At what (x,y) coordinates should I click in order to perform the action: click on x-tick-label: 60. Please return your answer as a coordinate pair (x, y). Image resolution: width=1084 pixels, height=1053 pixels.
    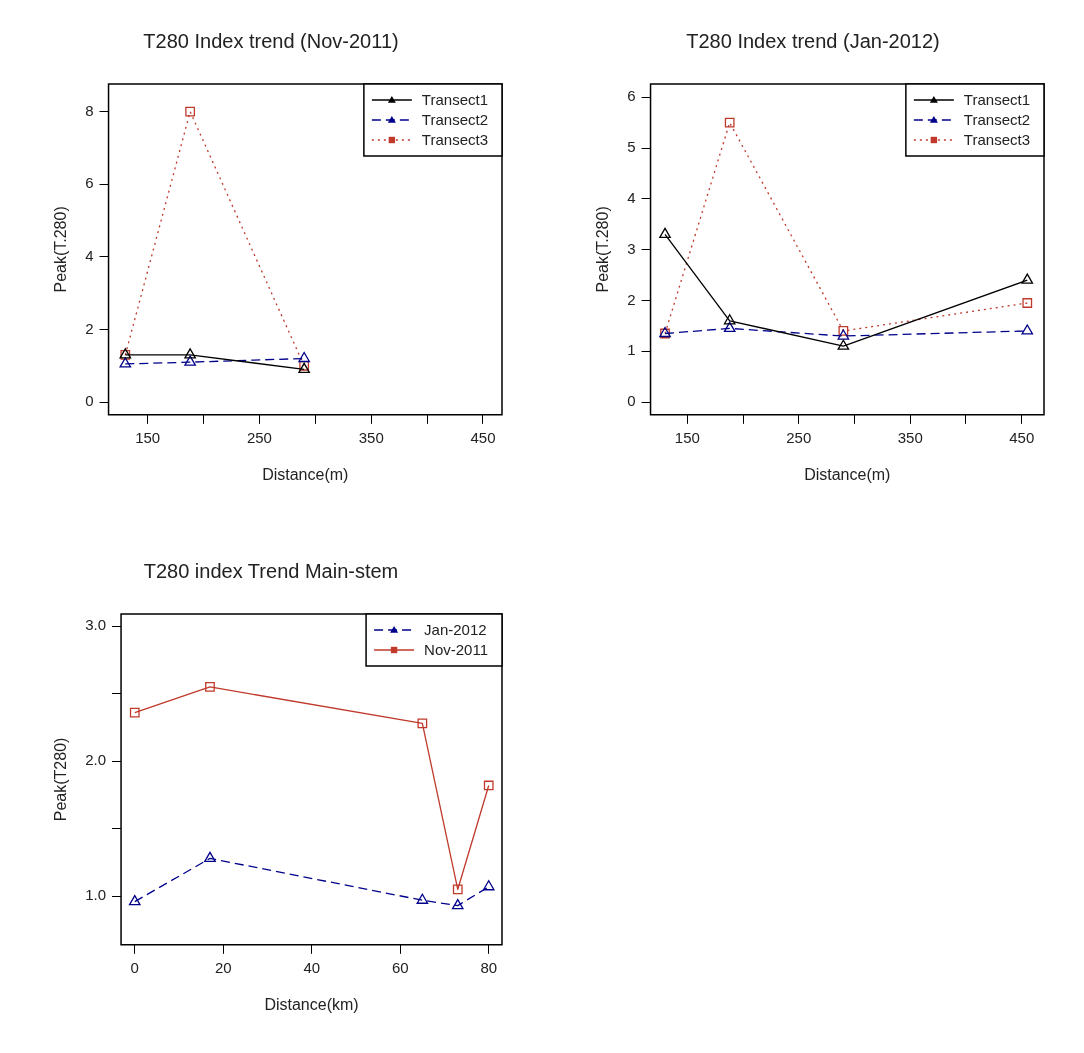
    Looking at the image, I should click on (400, 967).